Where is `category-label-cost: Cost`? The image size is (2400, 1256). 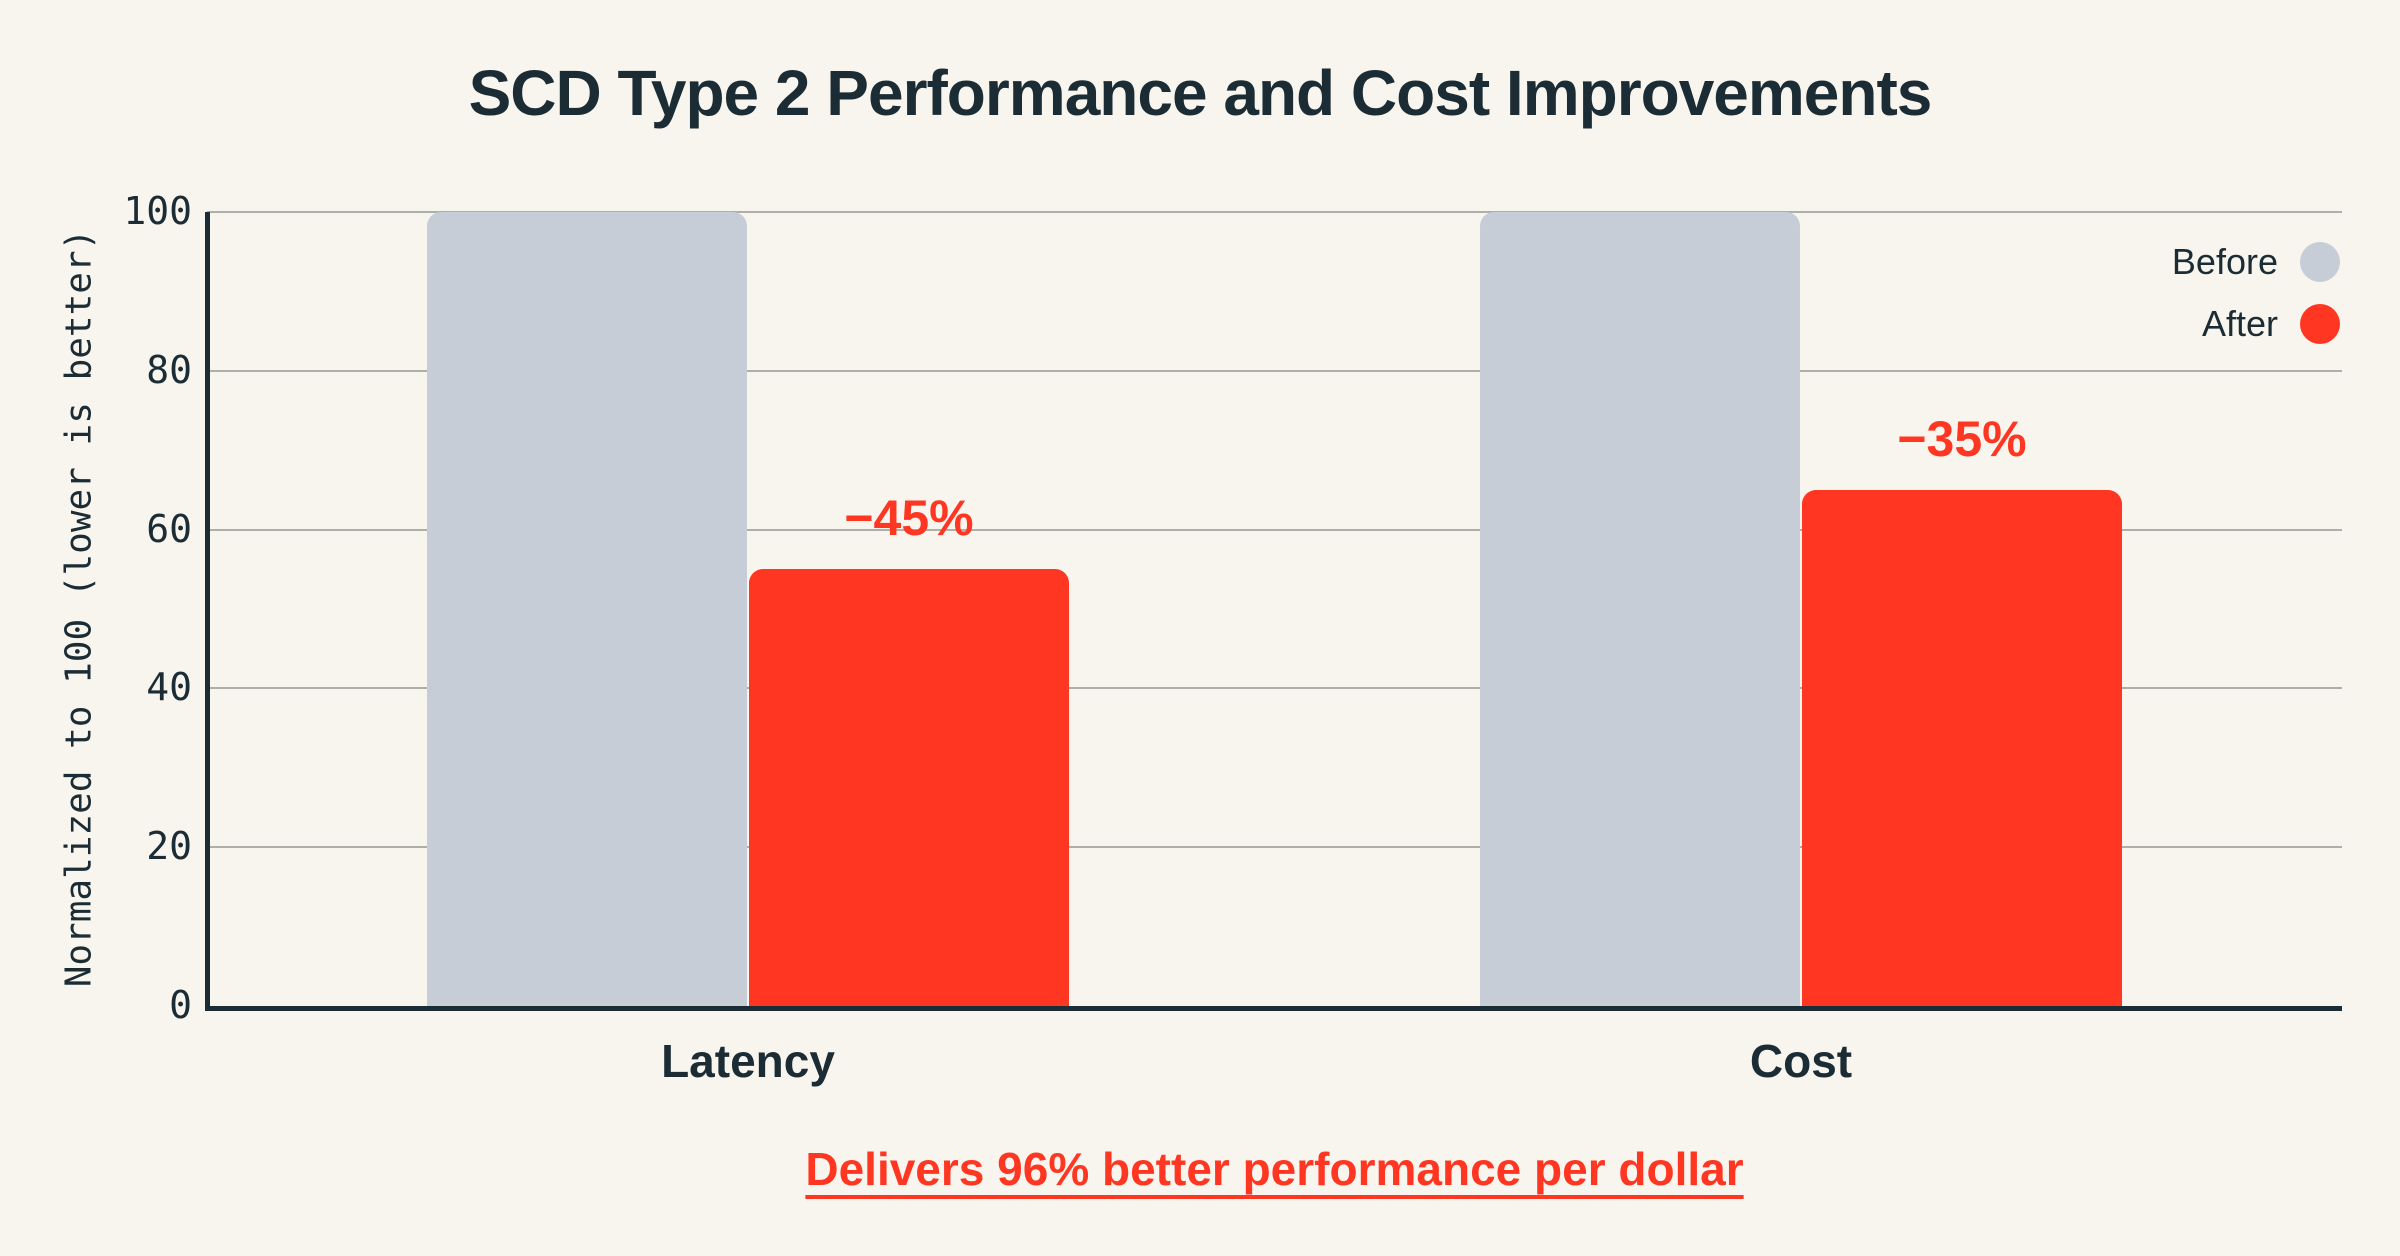
category-label-cost: Cost is located at coordinates (1801, 1061).